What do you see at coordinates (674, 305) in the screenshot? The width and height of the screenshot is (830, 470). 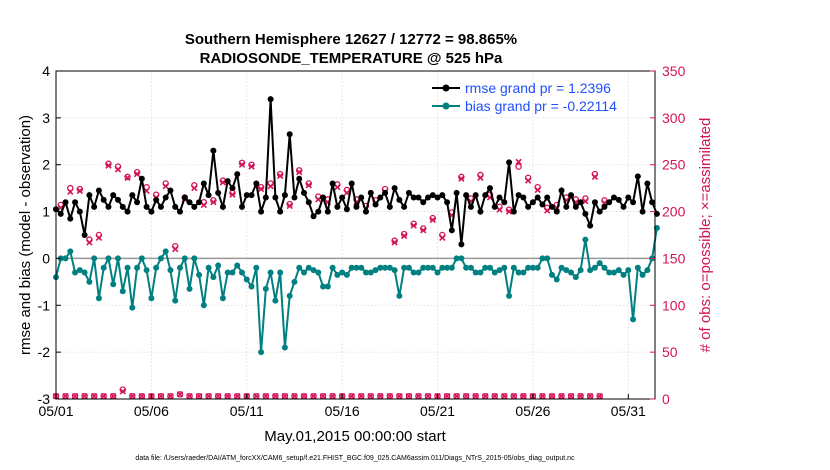 I see `y-right-tick-label: 100` at bounding box center [674, 305].